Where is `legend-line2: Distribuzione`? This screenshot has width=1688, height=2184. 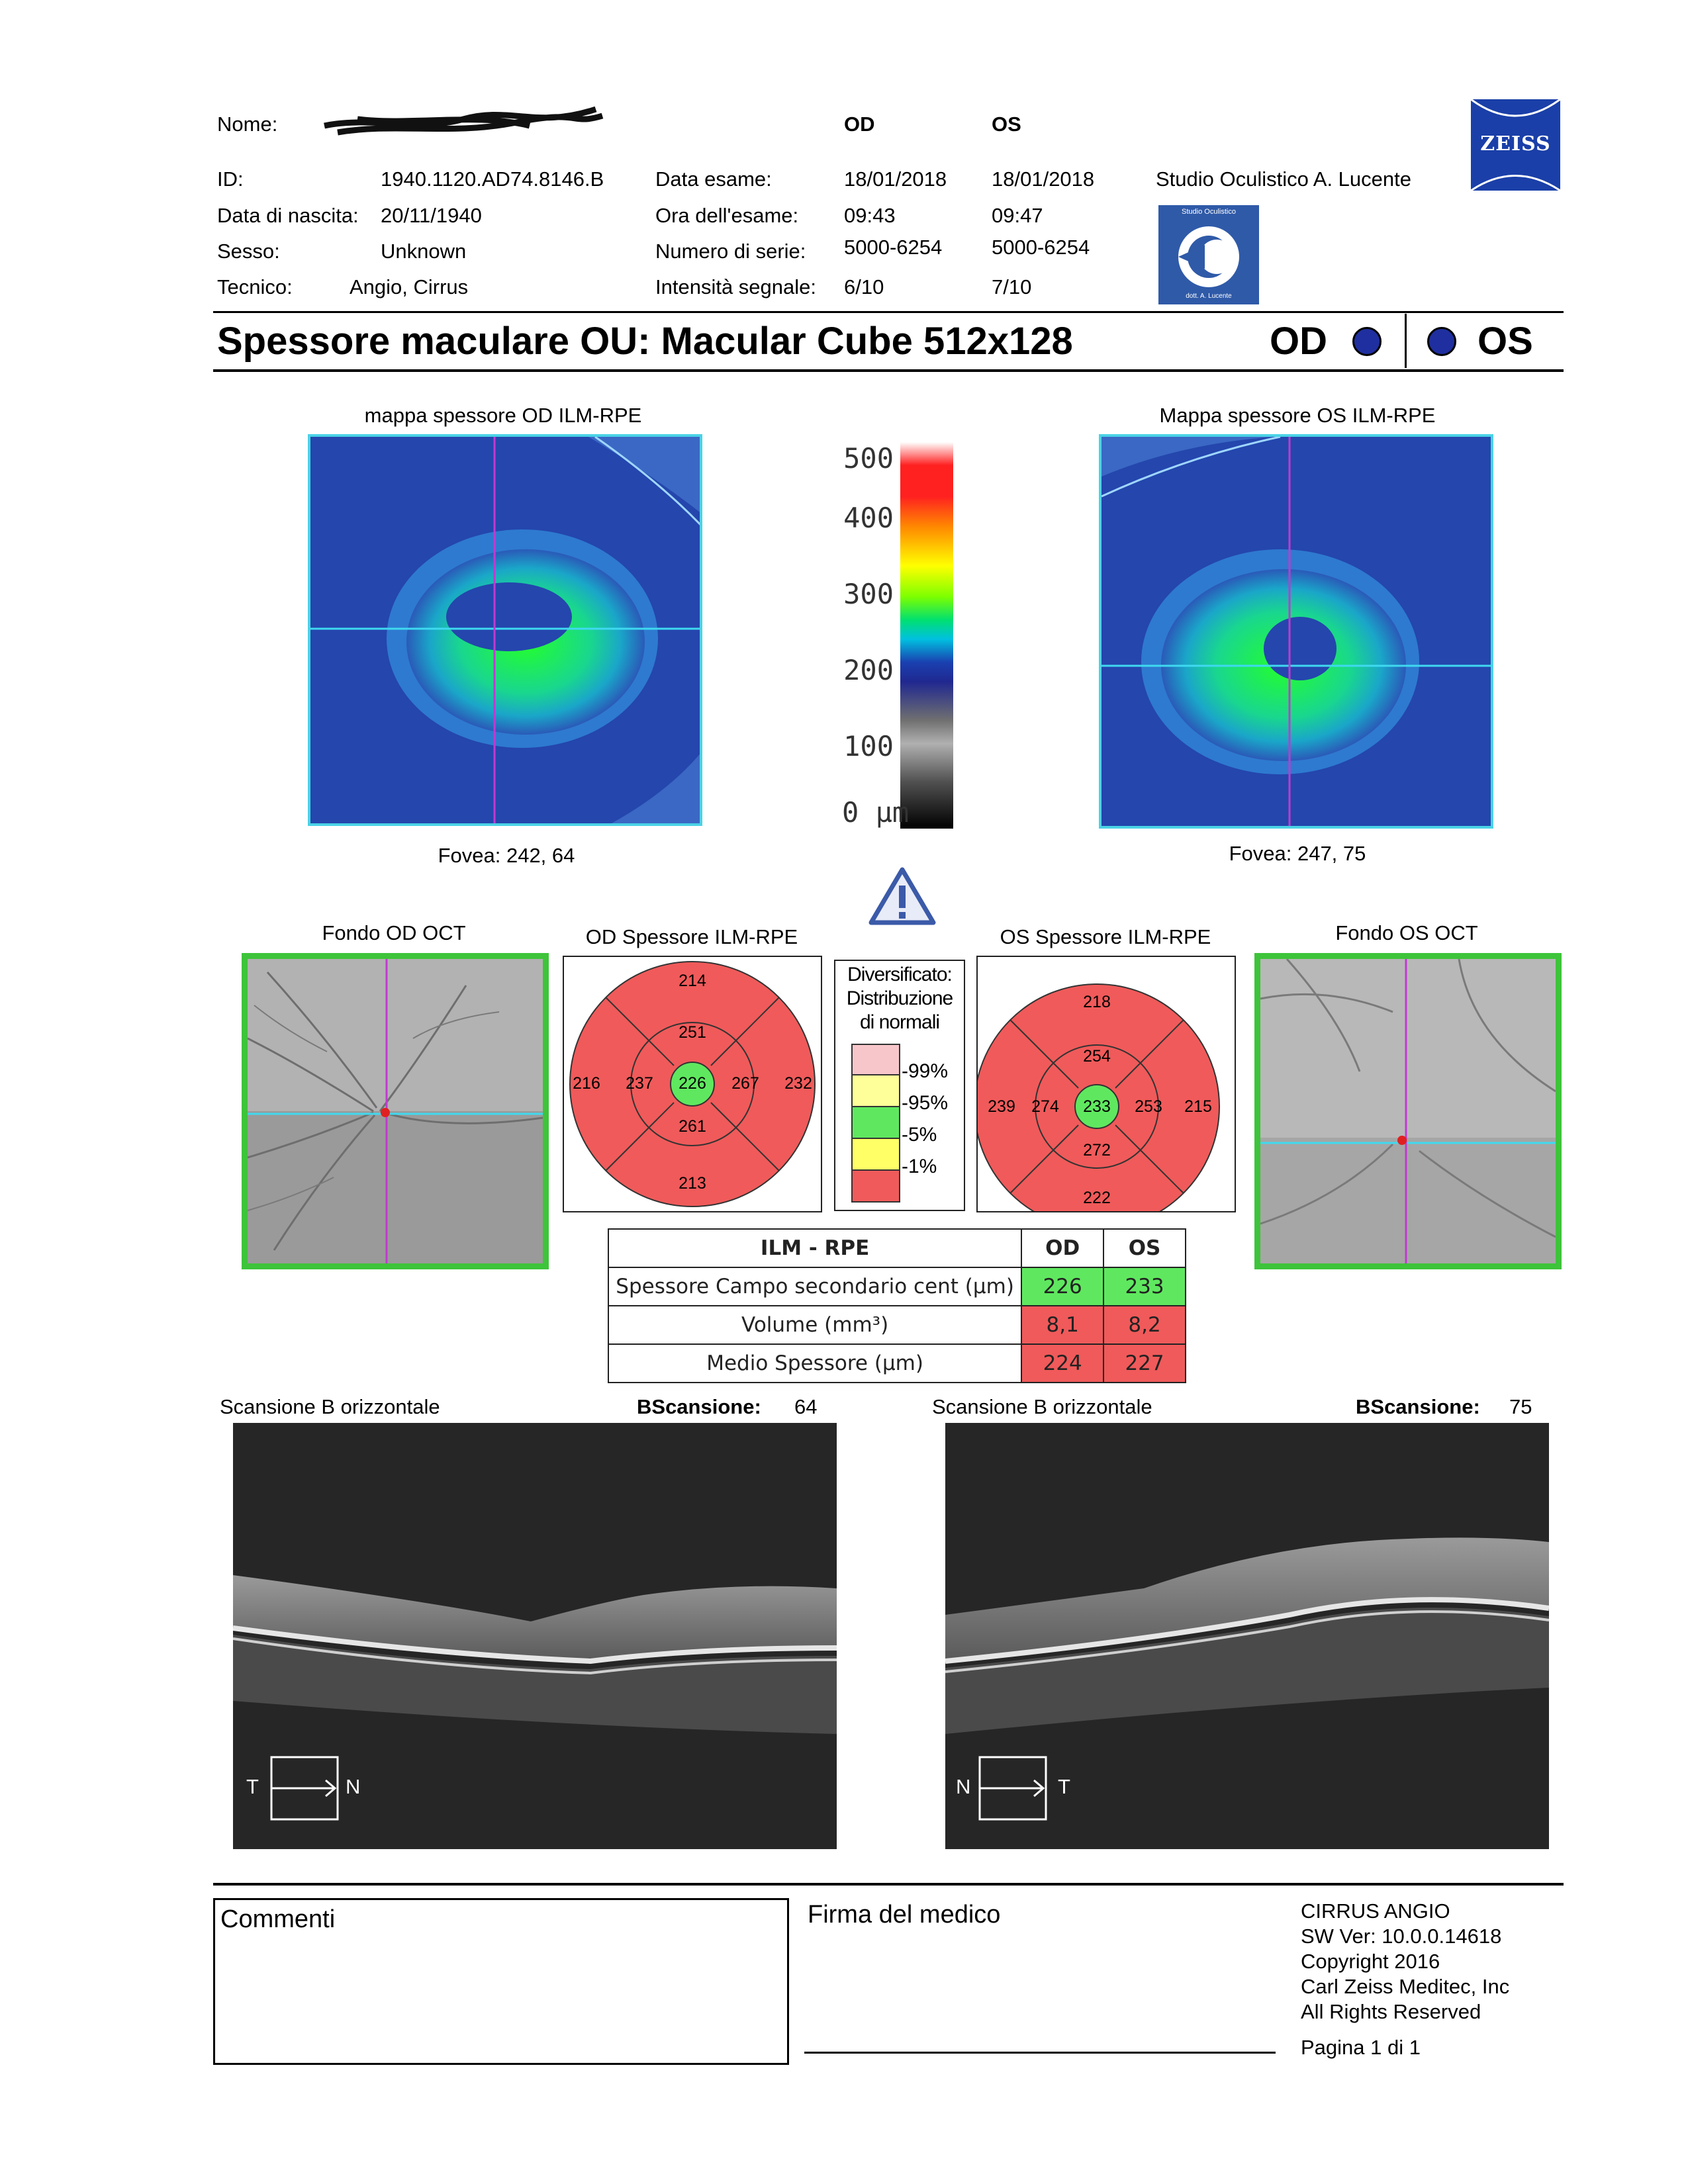 legend-line2: Distribuzione is located at coordinates (899, 998).